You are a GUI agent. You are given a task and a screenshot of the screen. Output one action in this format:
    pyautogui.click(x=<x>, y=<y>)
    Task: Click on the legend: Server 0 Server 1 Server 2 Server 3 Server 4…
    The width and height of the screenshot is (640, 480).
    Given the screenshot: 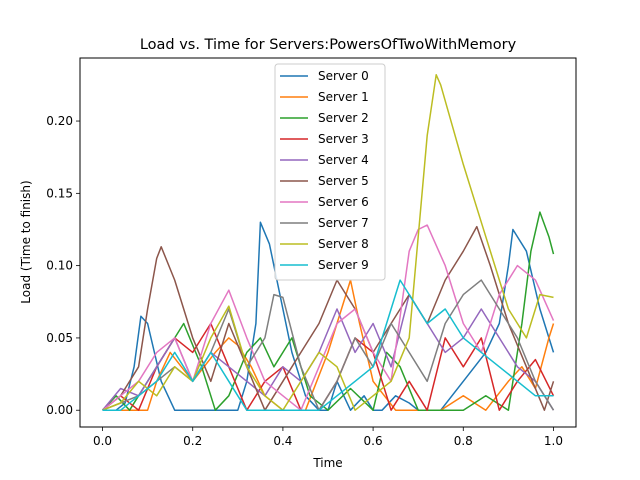 What is the action you would take?
    pyautogui.click(x=330, y=172)
    